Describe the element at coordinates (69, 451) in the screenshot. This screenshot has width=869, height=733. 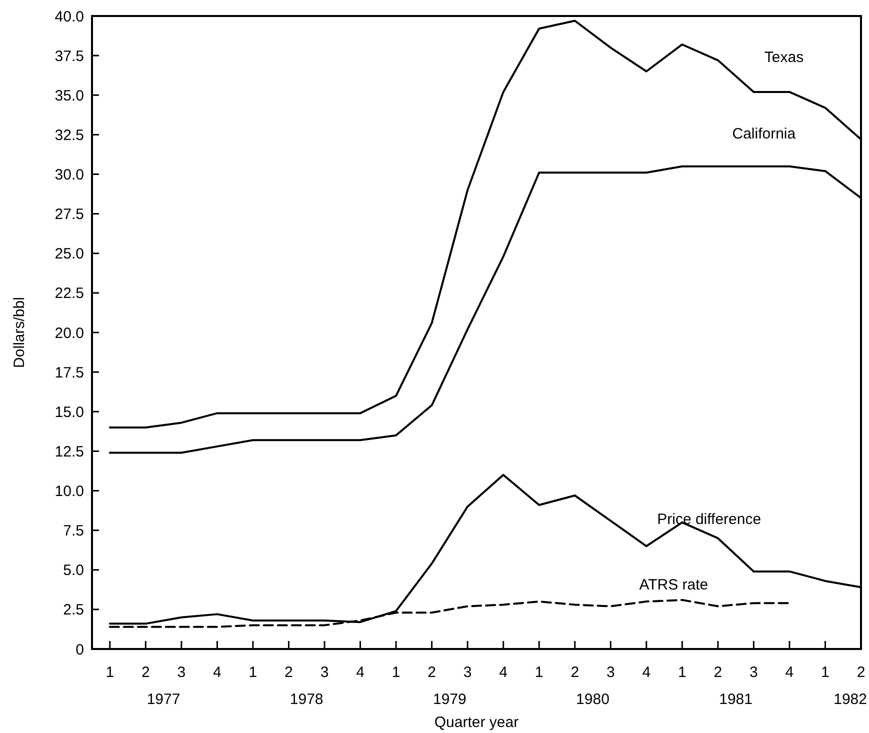
I see `y-tick-label: 12.5` at that location.